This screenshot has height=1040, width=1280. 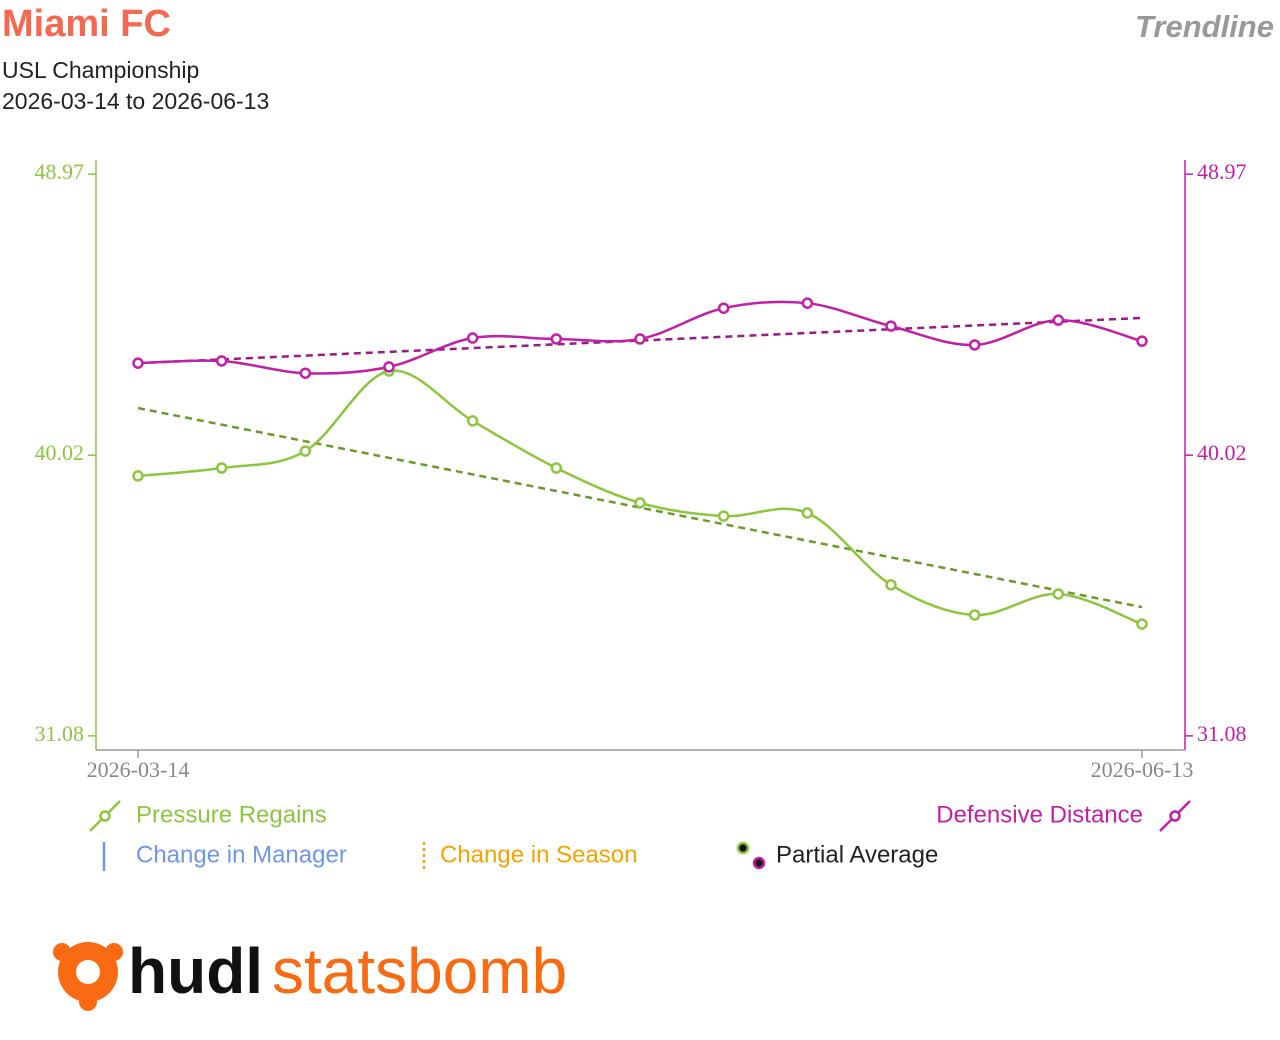 What do you see at coordinates (138, 769) in the screenshot?
I see `x-tick-label: 2026-03-14` at bounding box center [138, 769].